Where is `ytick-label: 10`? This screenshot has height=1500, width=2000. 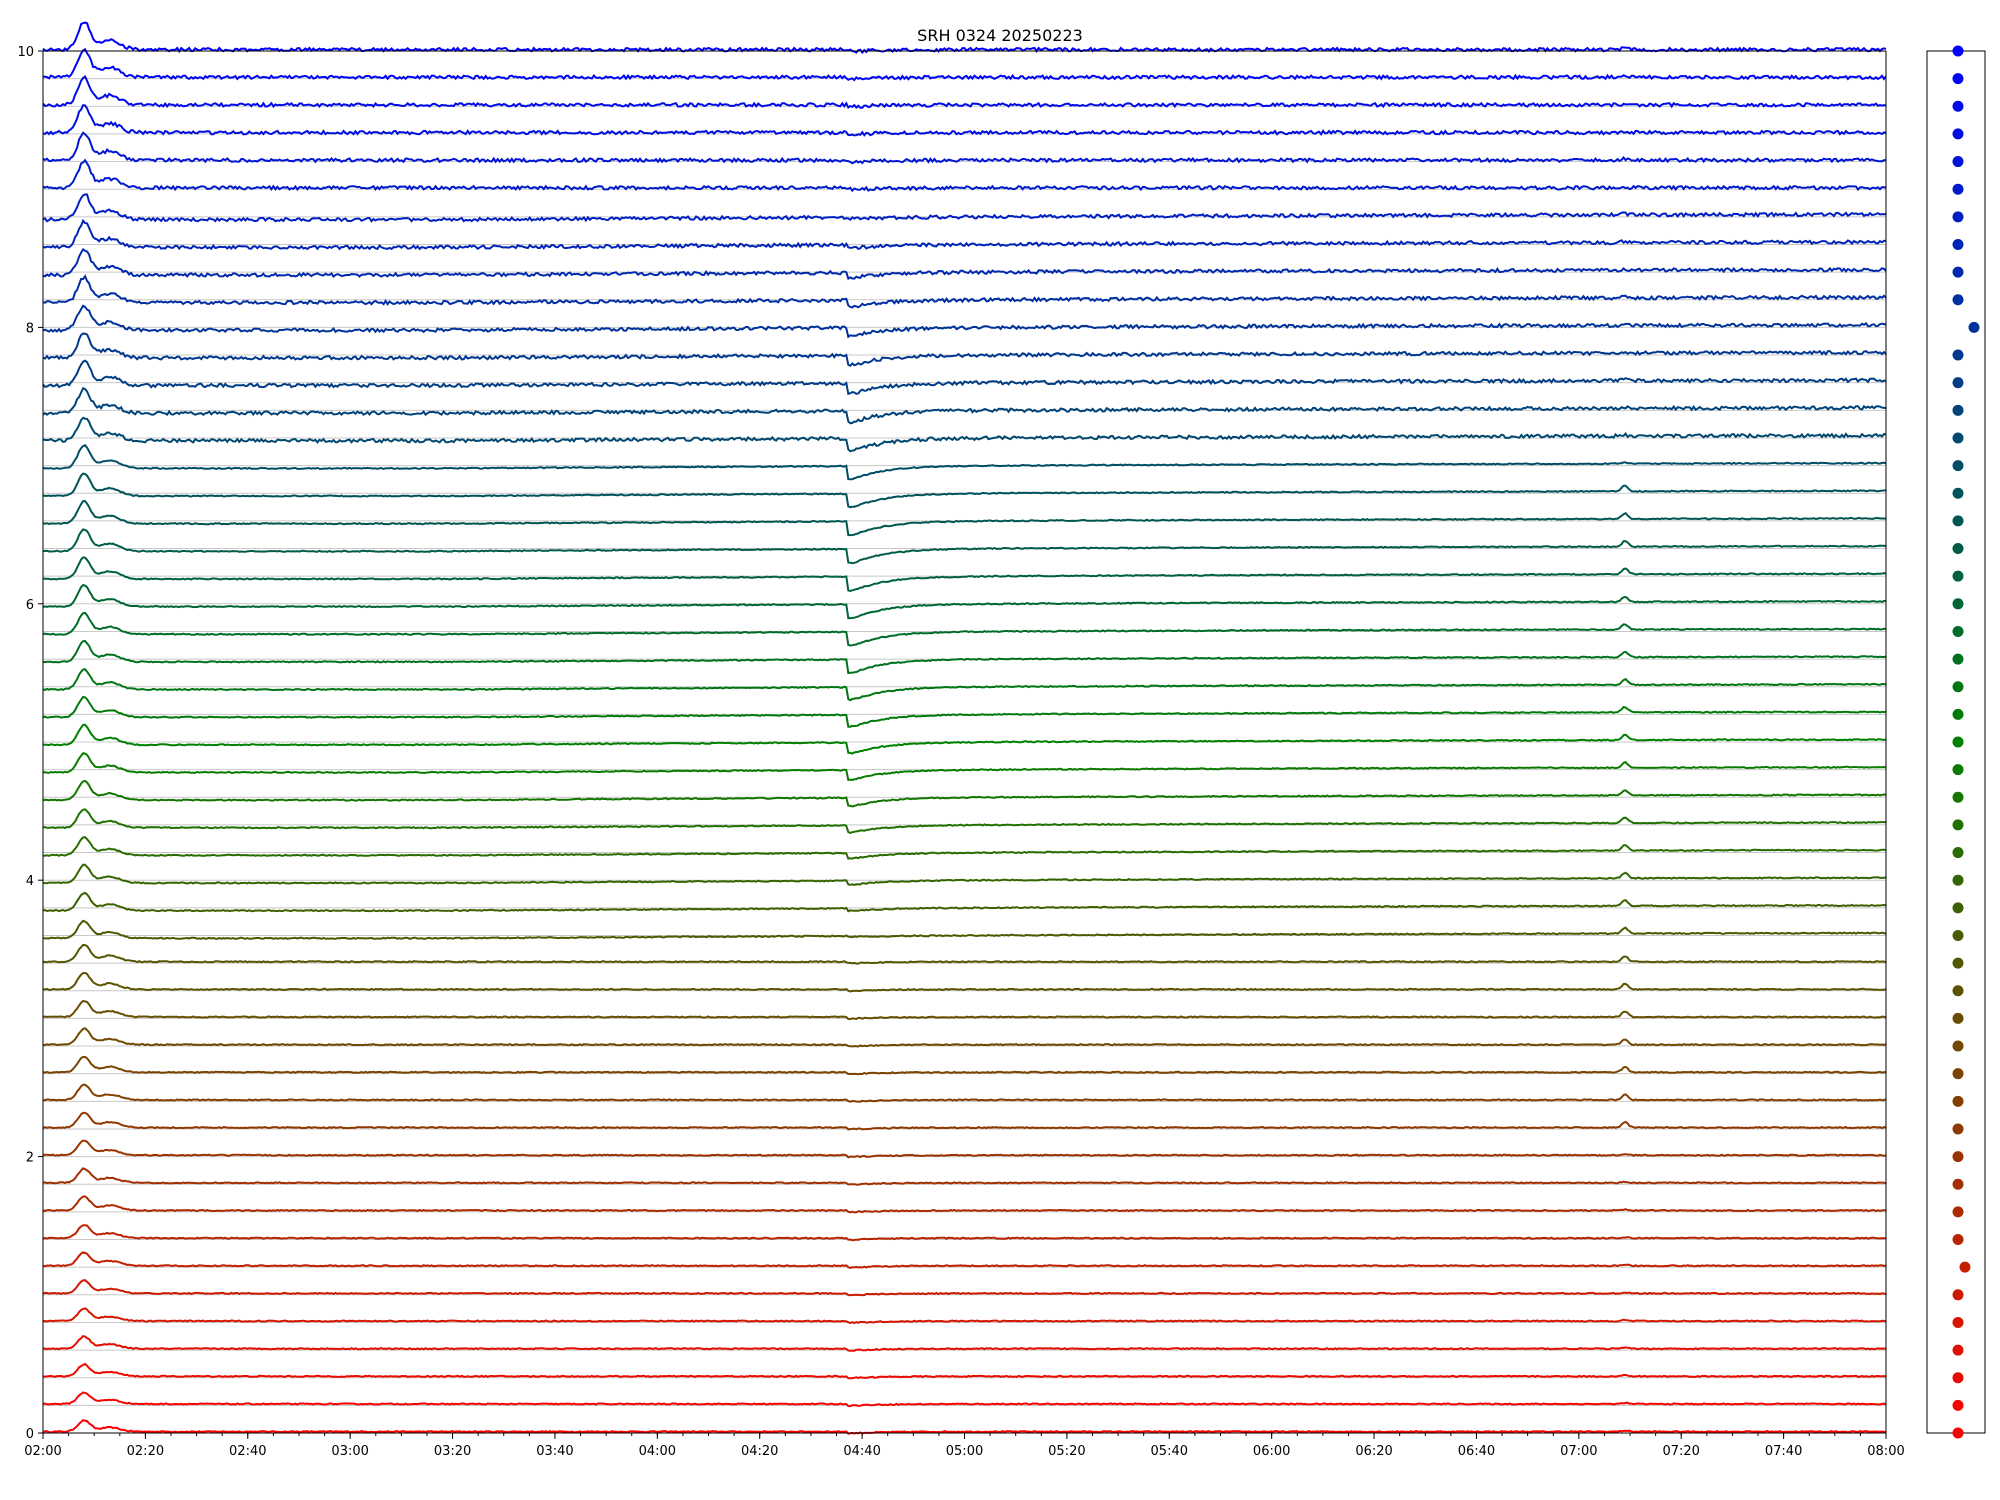
ytick-label: 10 is located at coordinates (25, 52).